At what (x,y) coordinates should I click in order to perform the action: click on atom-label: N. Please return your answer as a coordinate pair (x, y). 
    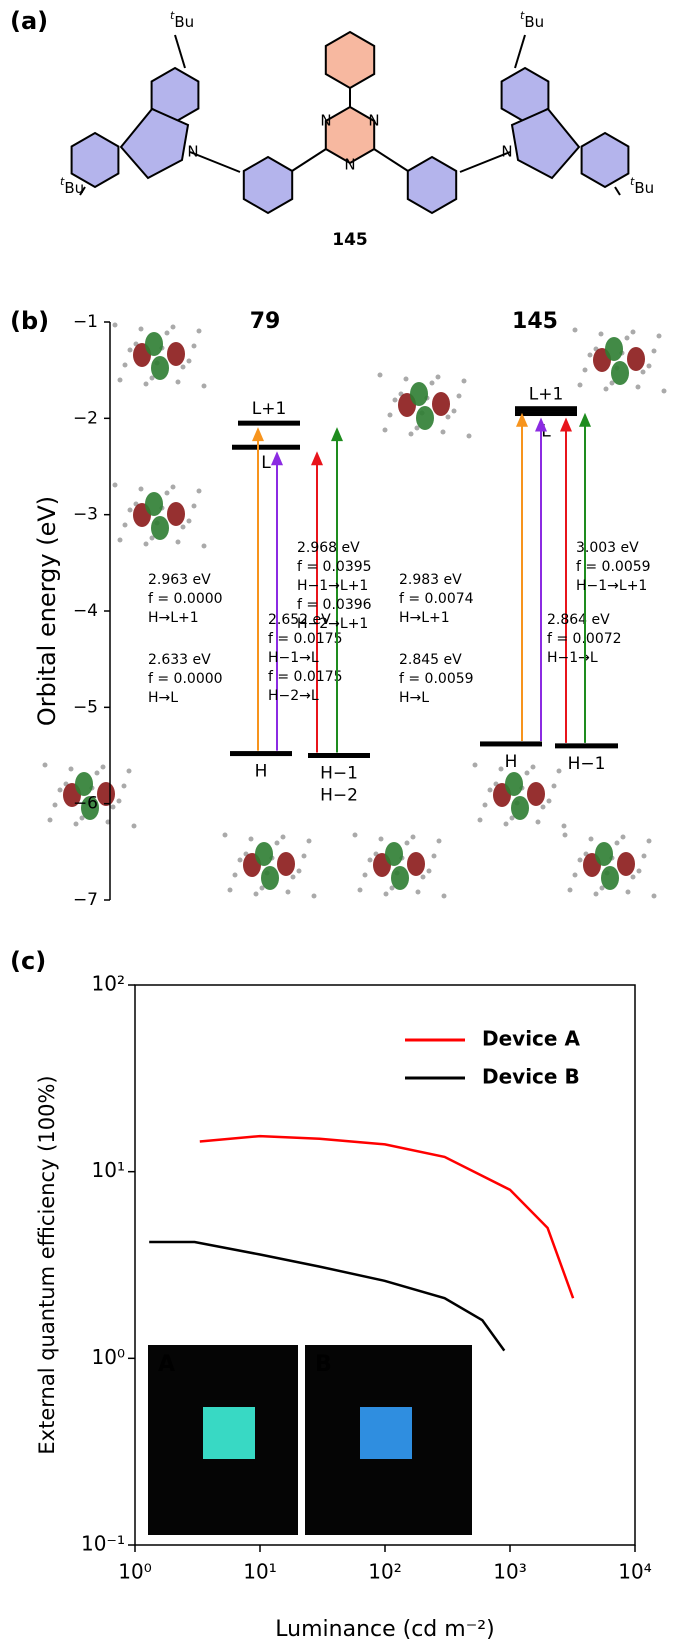
    Looking at the image, I should click on (373, 121).